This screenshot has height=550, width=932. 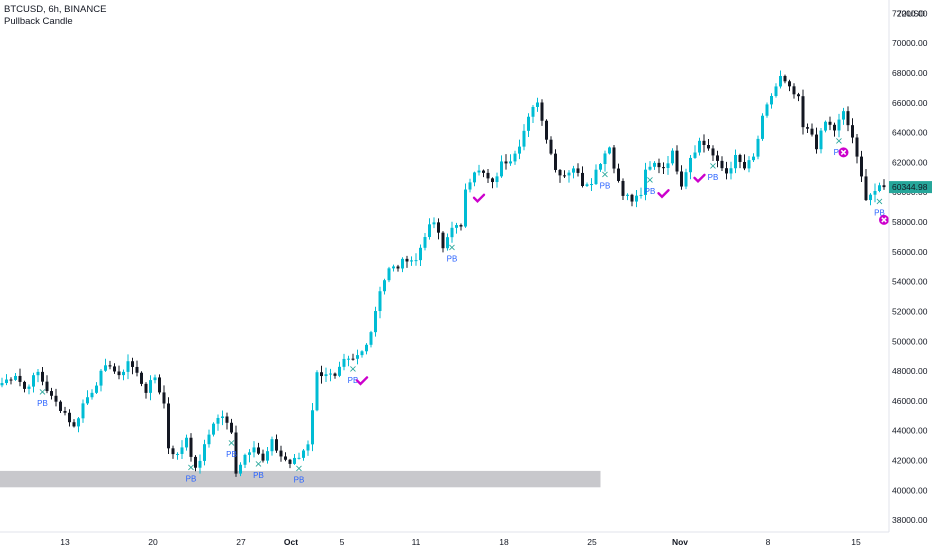 I want to click on time-tick-label: 15, so click(x=856, y=542).